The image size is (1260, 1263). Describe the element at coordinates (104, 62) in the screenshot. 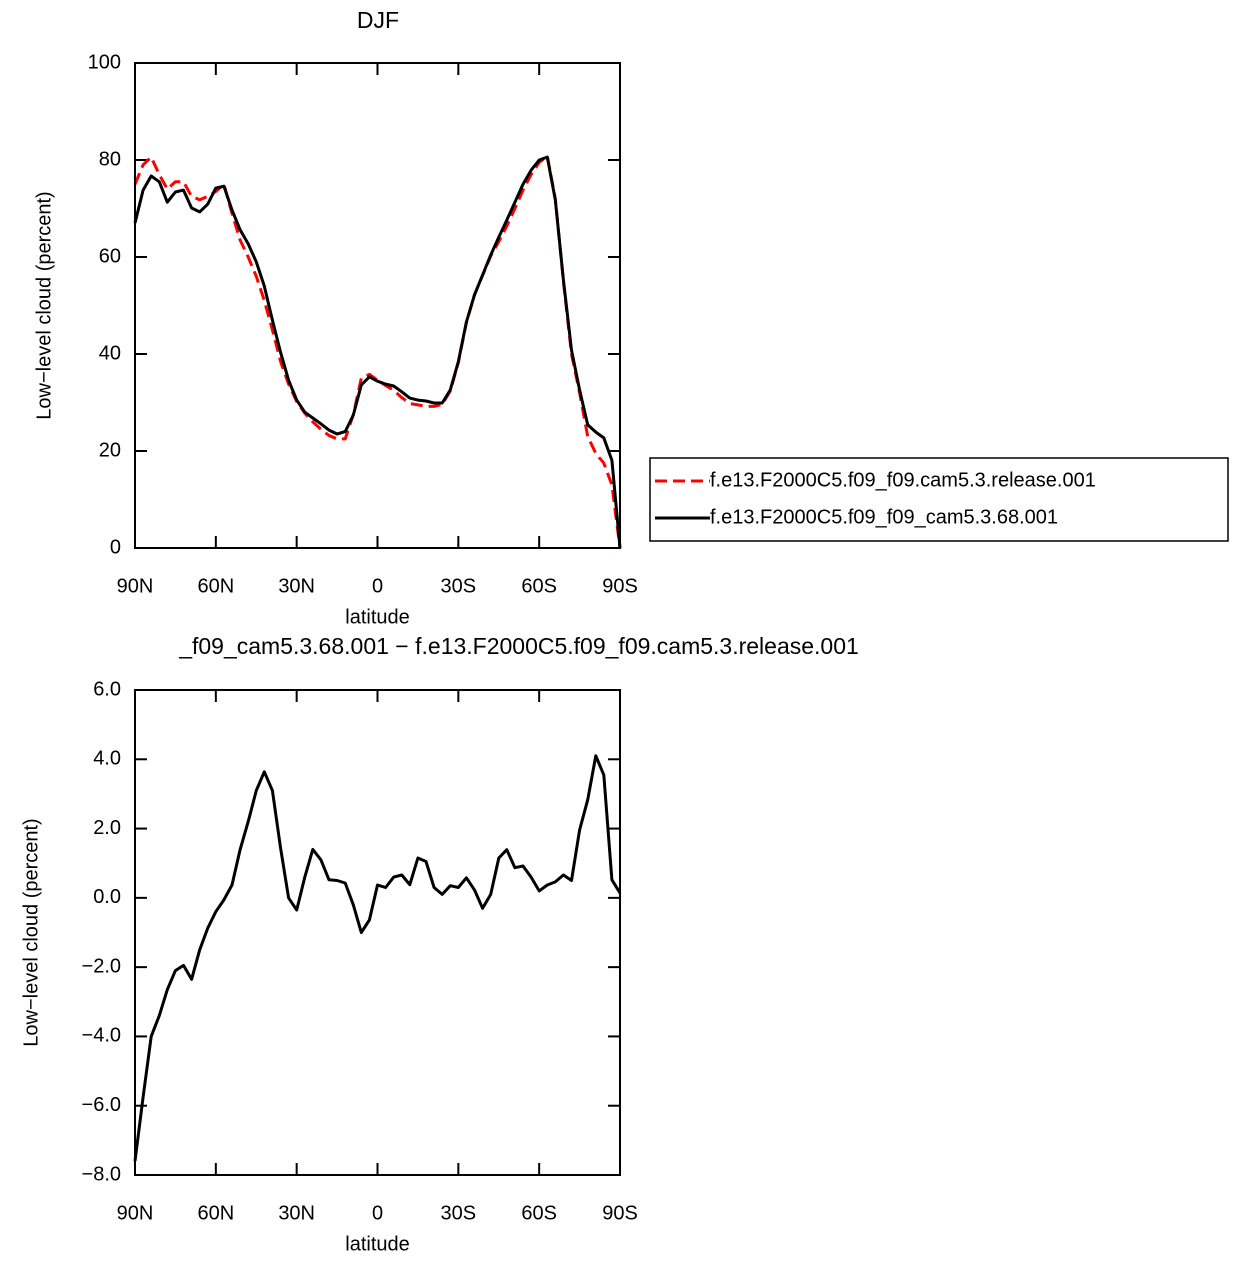

I see `y-tick-label: 100` at that location.